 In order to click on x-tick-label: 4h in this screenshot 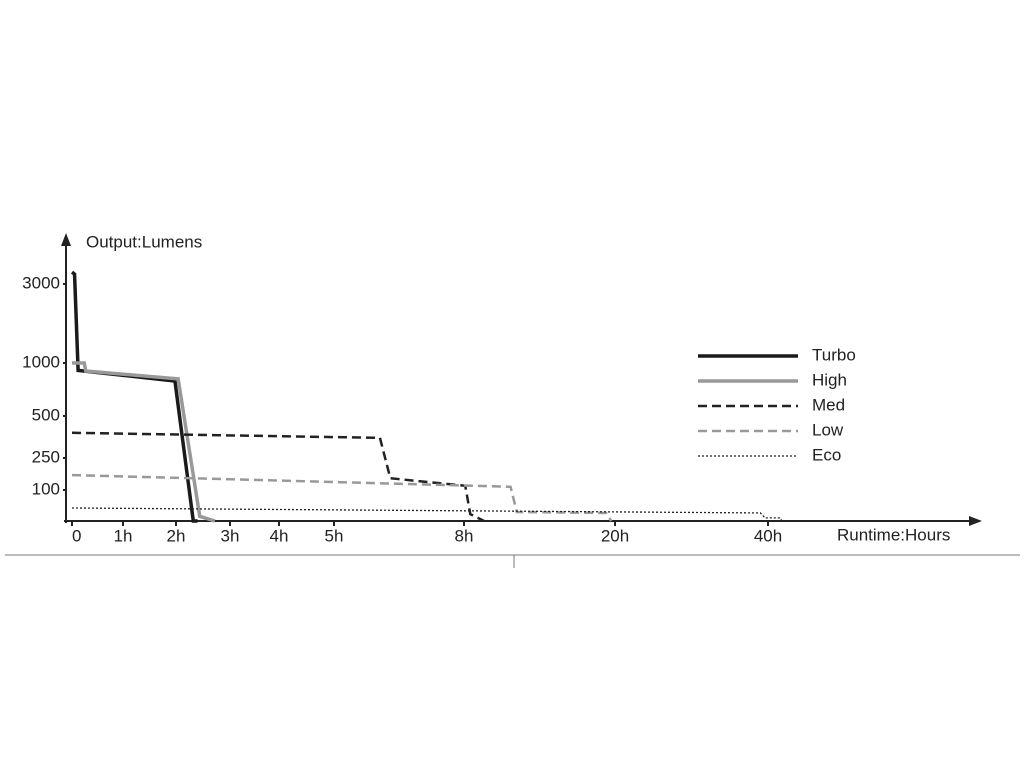, I will do `click(279, 535)`.